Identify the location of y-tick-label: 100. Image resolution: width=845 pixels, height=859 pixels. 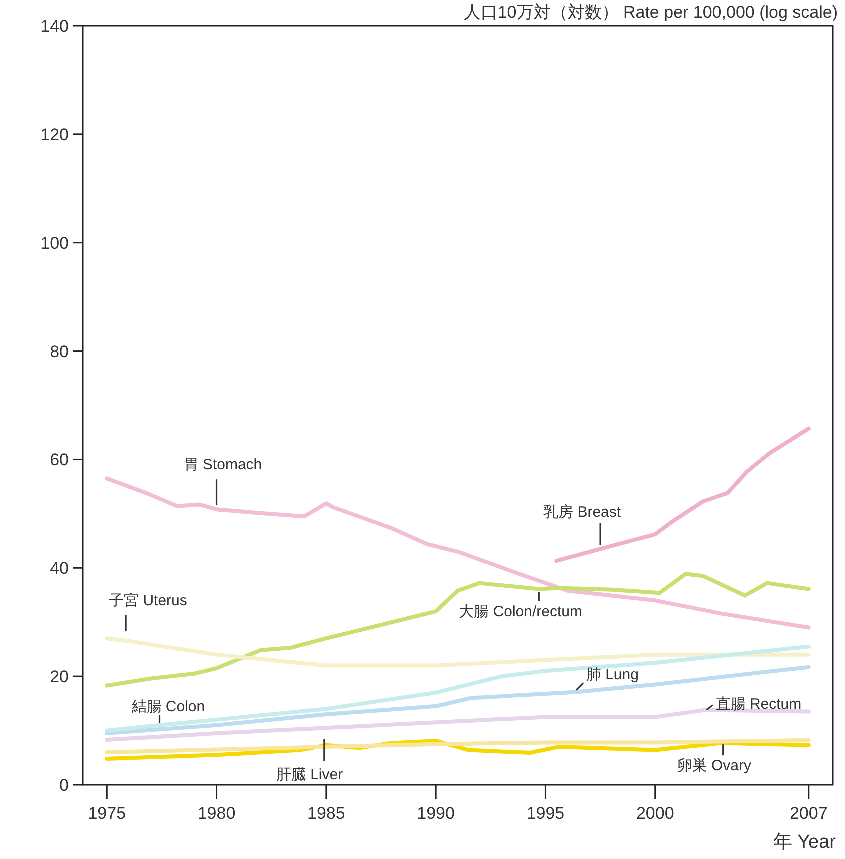
(54, 243).